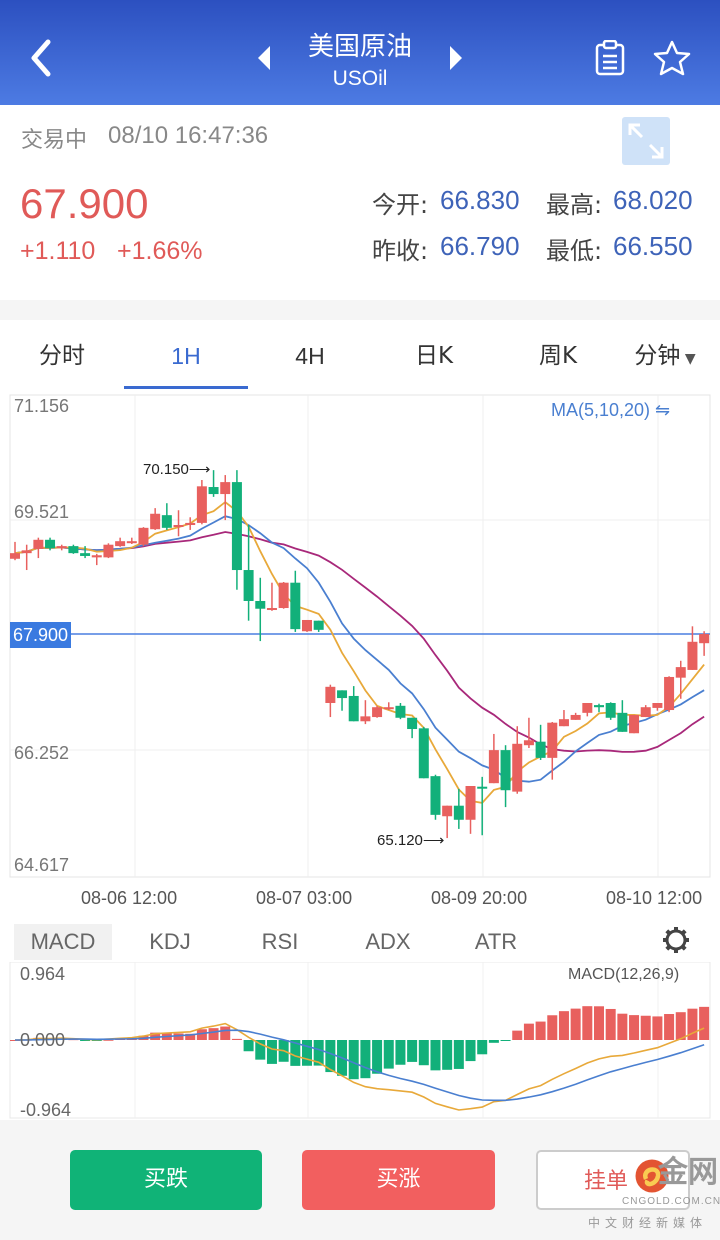  What do you see at coordinates (310, 356) in the screenshot?
I see `tab-4h: 4H` at bounding box center [310, 356].